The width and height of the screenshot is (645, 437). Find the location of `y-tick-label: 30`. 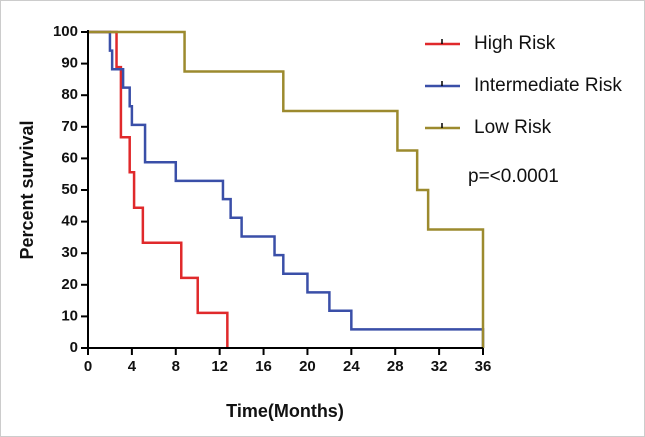

y-tick-label: 30 is located at coordinates (69, 252).